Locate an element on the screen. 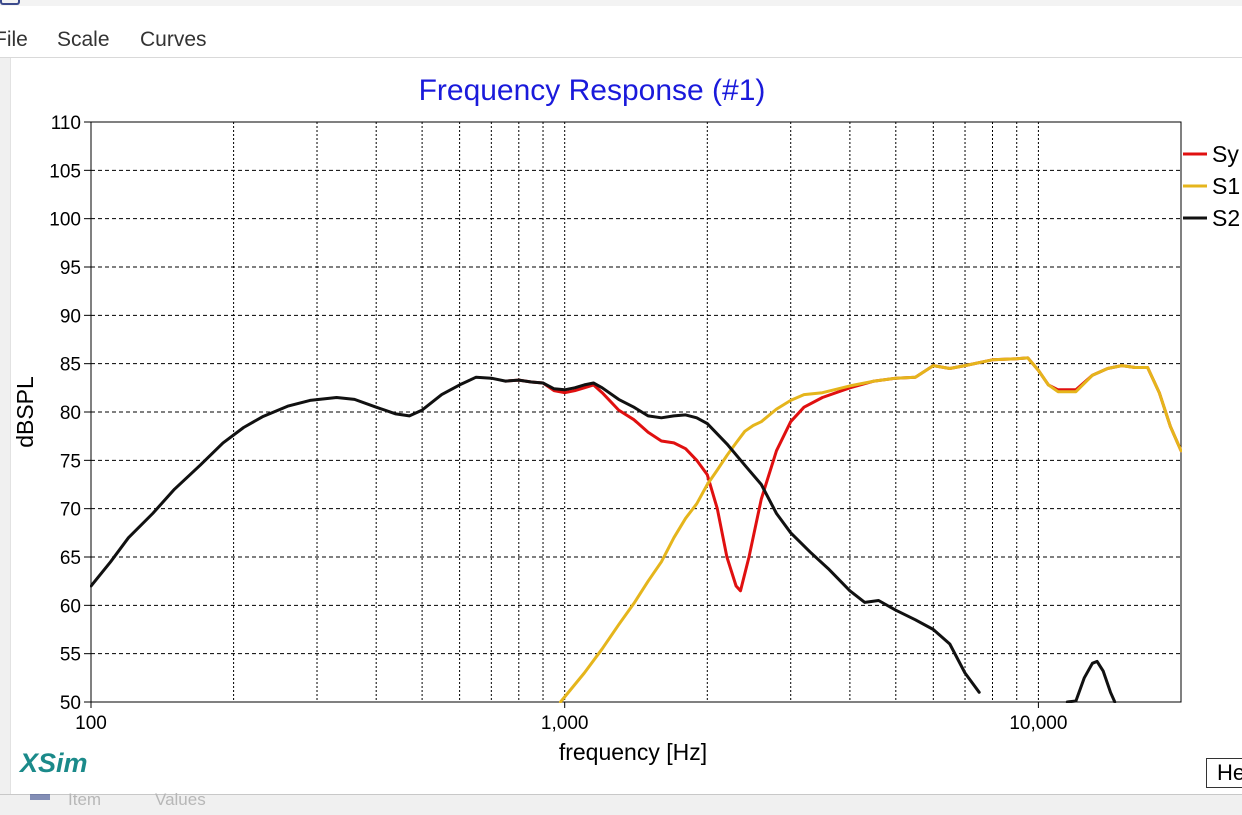 The image size is (1242, 815). y-tick-label: 80 is located at coordinates (70, 413).